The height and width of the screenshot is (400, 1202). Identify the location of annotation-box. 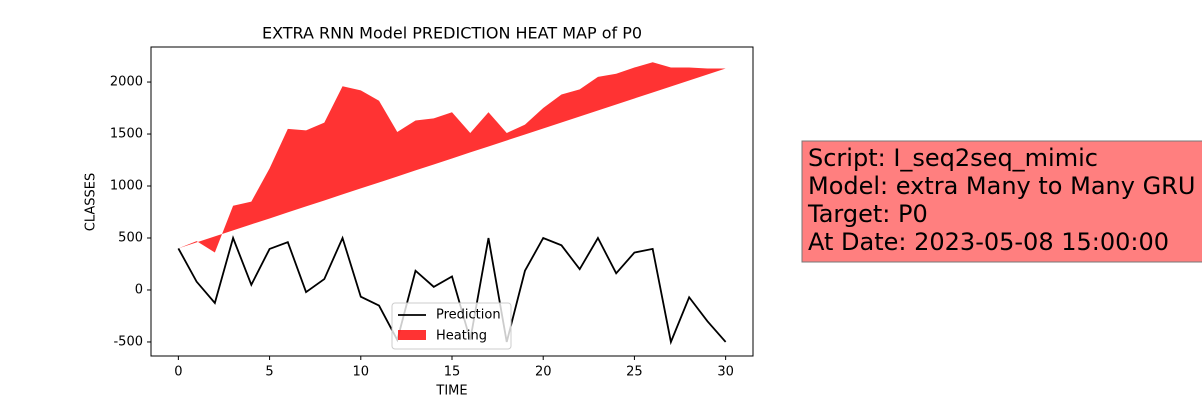
(1001, 201).